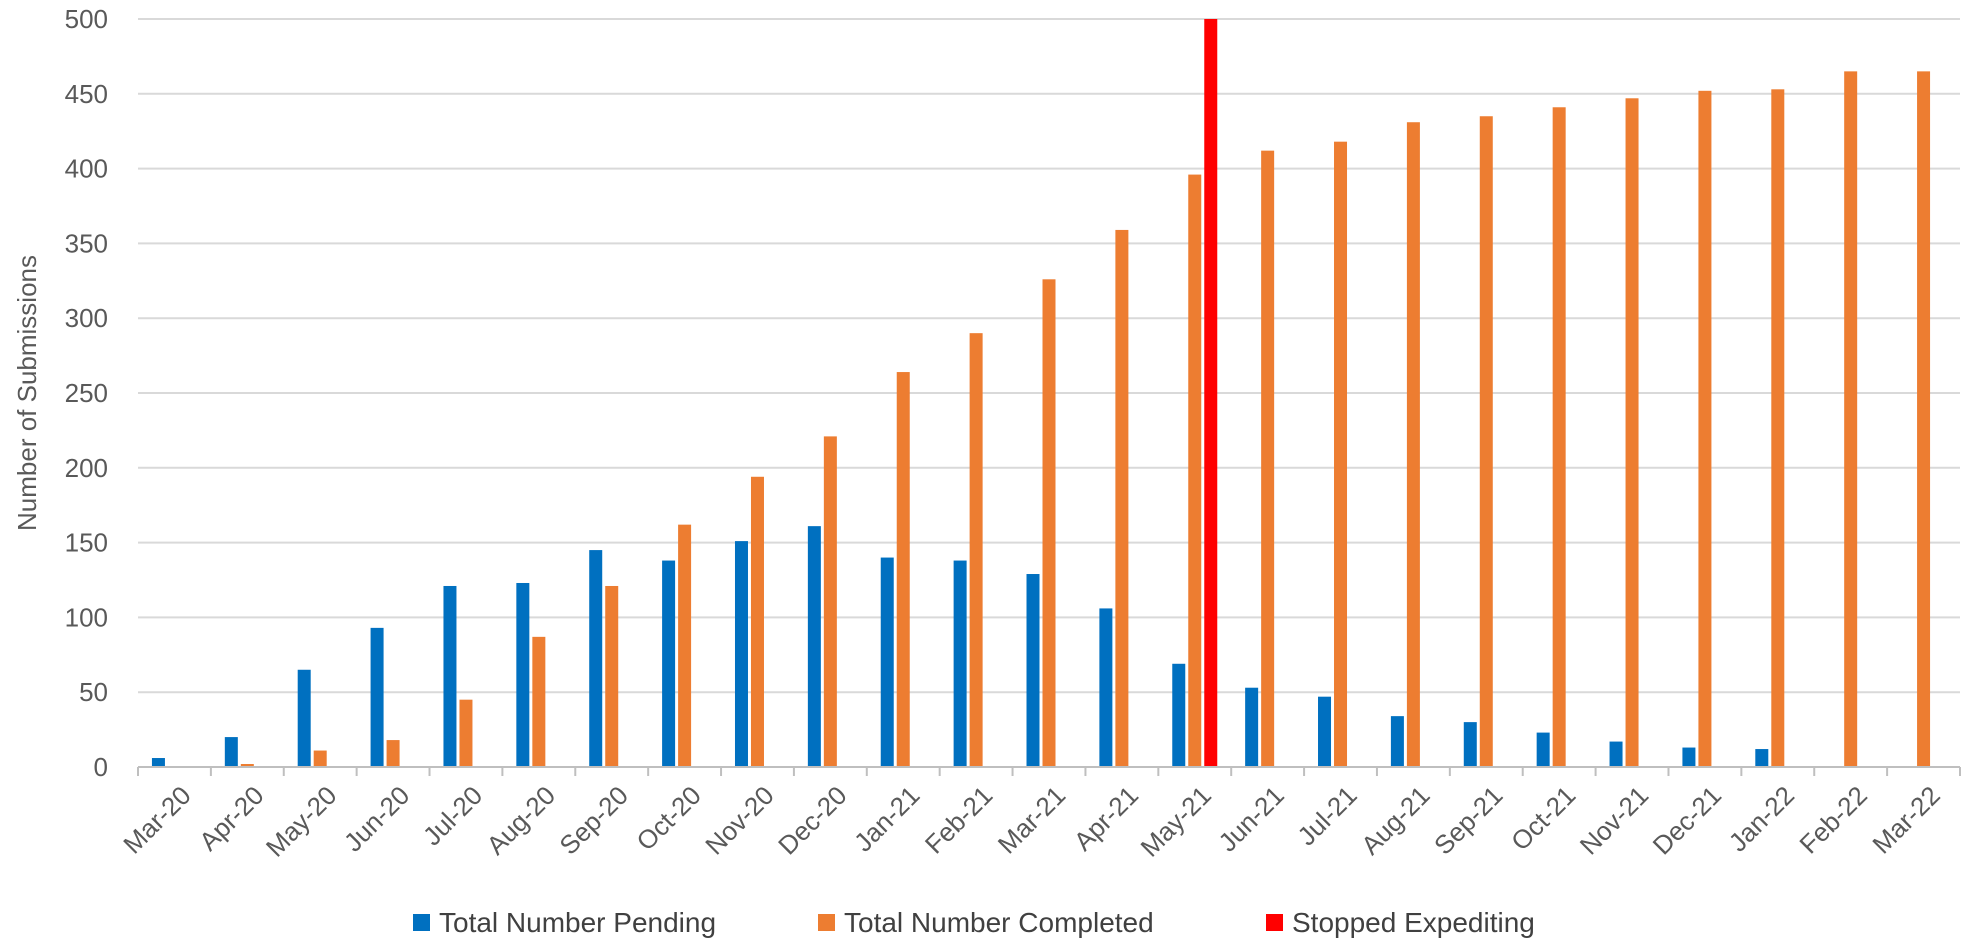 This screenshot has width=1965, height=950. I want to click on y-tick-label: 250, so click(86, 393).